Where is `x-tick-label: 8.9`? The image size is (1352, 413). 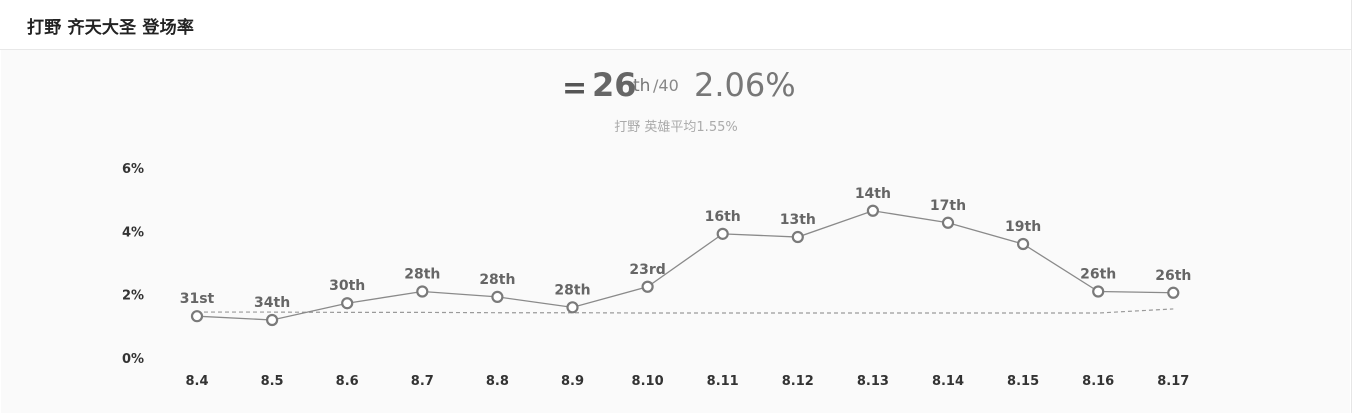 x-tick-label: 8.9 is located at coordinates (572, 381).